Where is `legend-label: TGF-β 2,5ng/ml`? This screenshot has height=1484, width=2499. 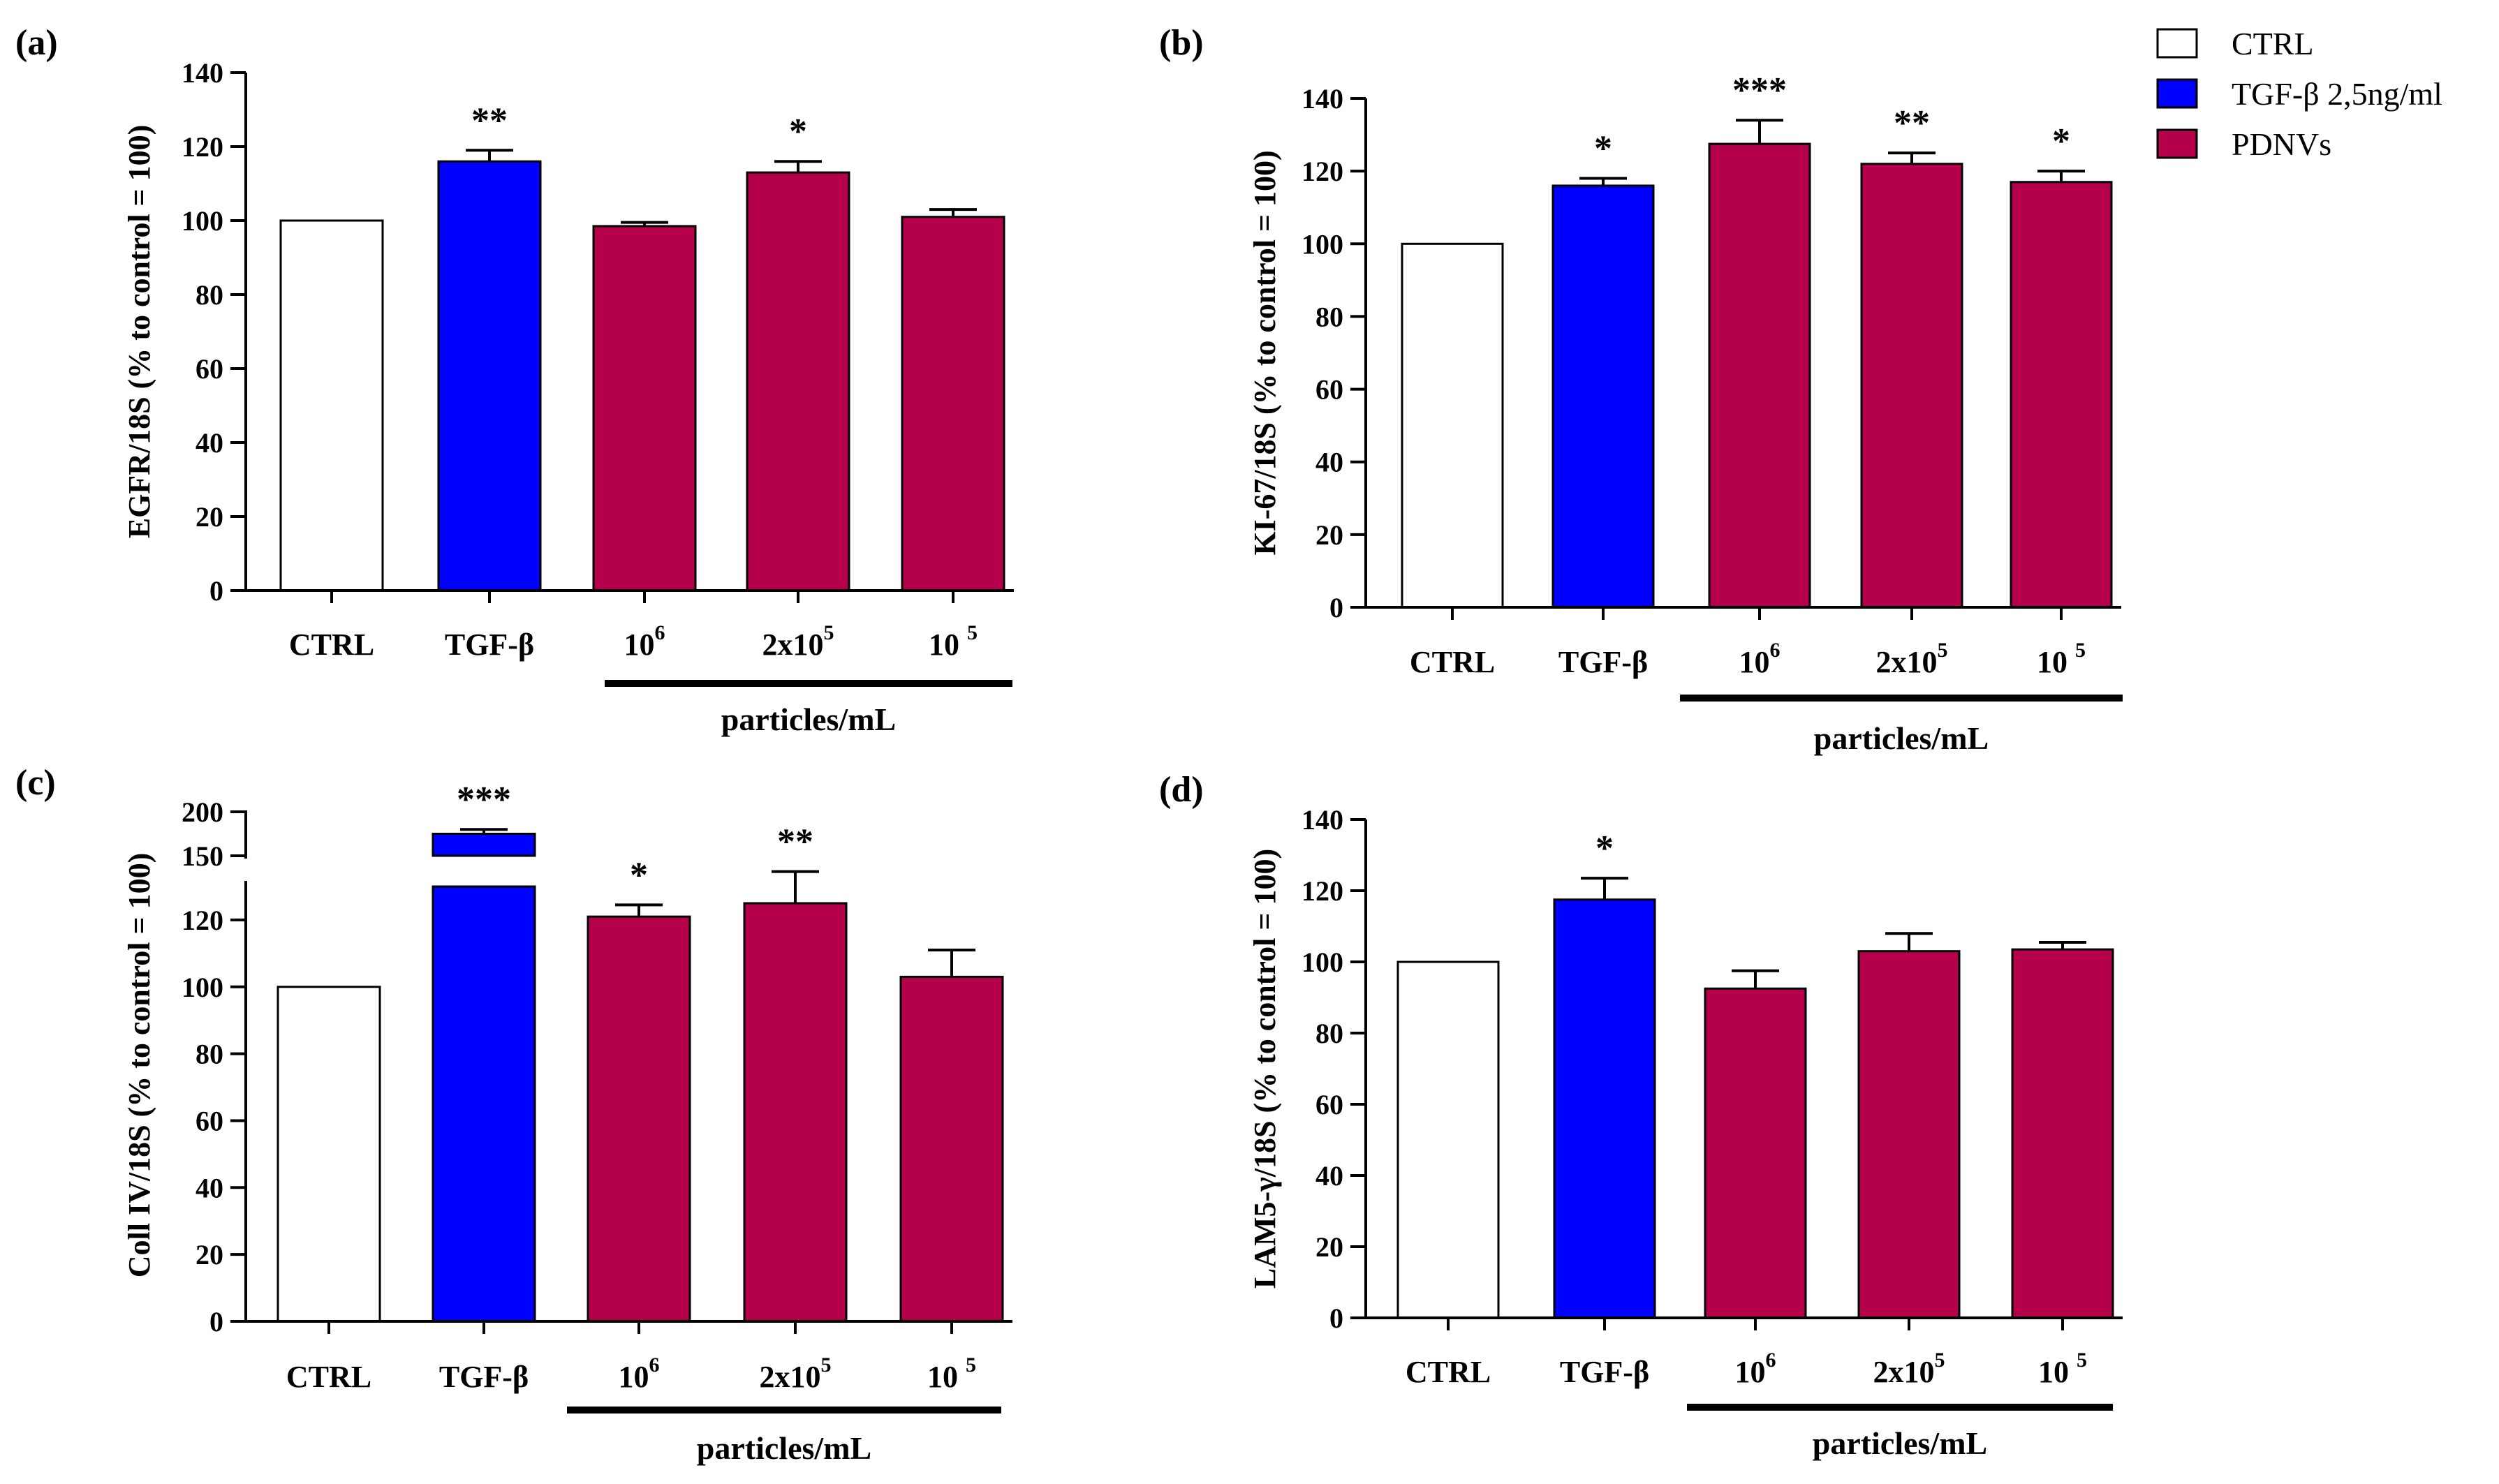
legend-label: TGF-β 2,5ng/ml is located at coordinates (2337, 94).